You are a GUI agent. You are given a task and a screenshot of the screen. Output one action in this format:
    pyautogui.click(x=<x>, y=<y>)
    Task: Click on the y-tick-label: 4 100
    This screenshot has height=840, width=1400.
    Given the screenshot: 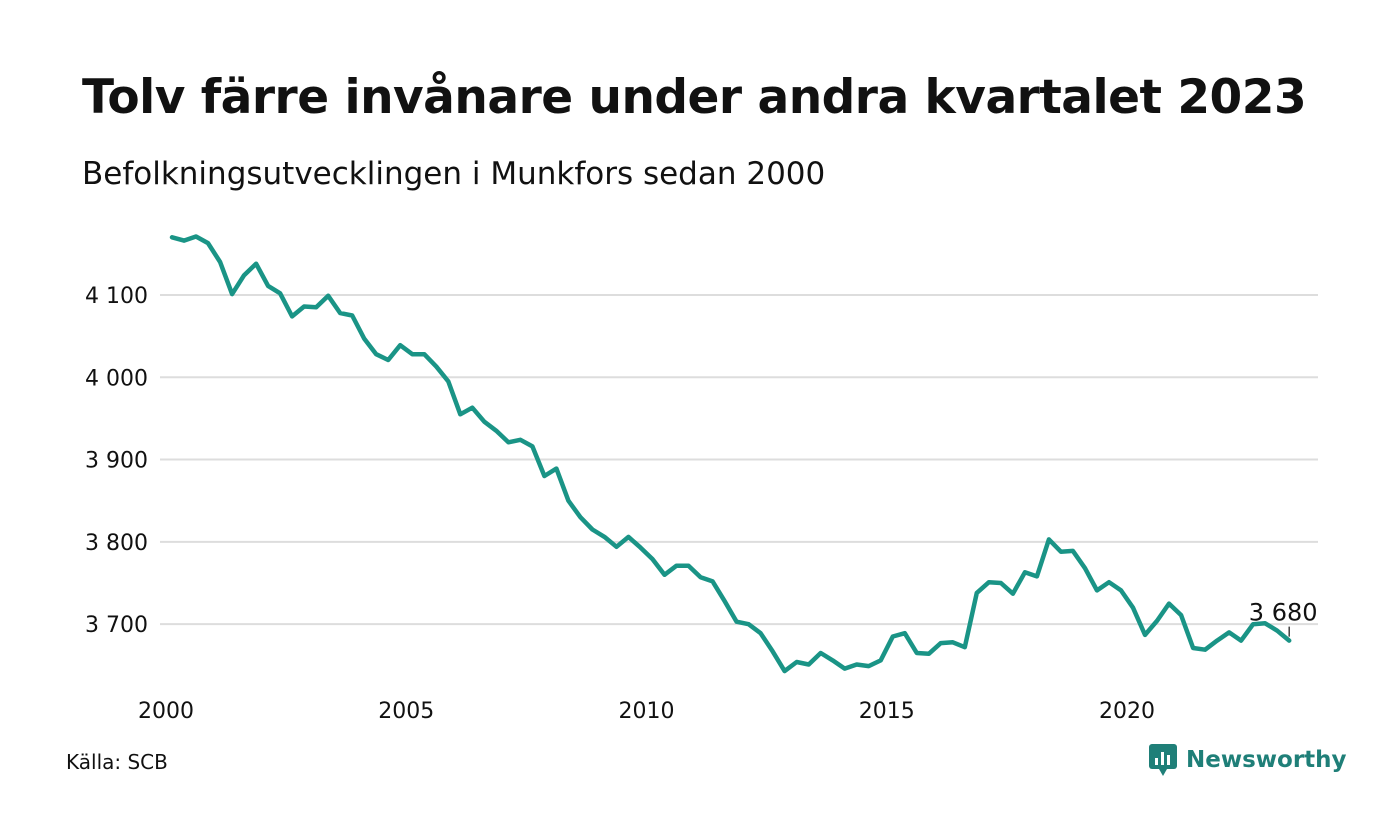 What is the action you would take?
    pyautogui.click(x=116, y=296)
    